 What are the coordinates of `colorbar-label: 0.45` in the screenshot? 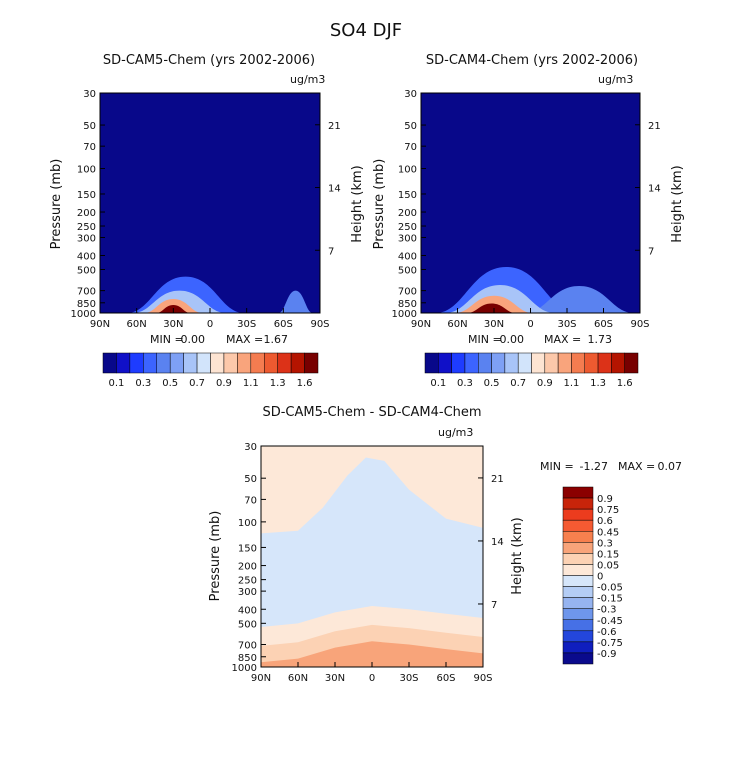 It's located at (608, 532).